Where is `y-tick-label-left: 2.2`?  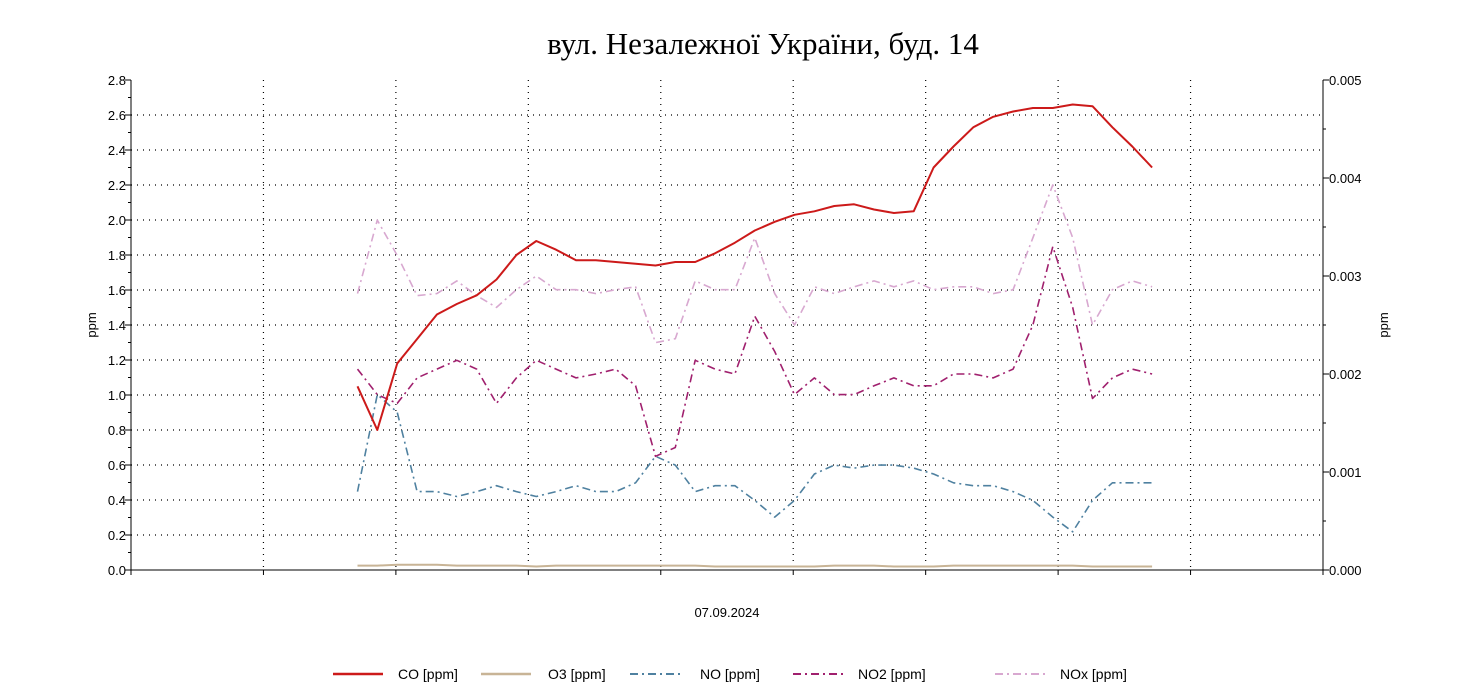
y-tick-label-left: 2.2 is located at coordinates (117, 185).